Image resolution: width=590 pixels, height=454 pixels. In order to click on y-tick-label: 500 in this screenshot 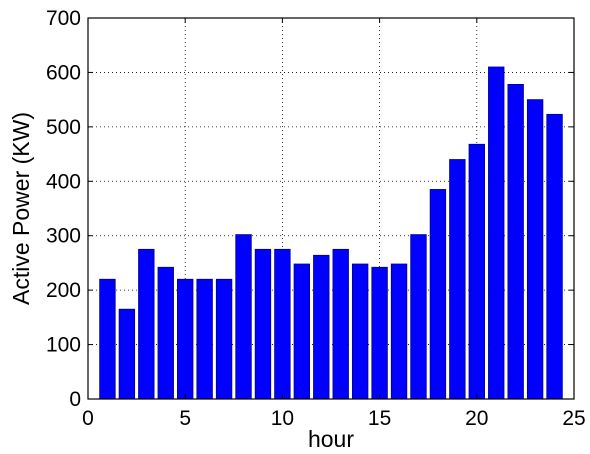, I will do `click(63, 127)`.